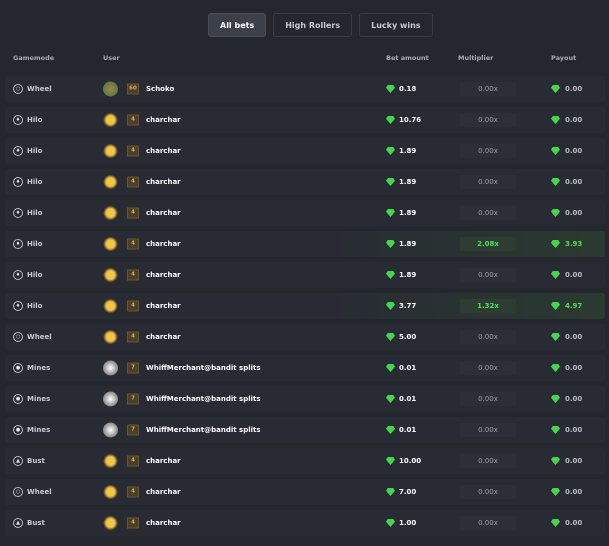  Describe the element at coordinates (408, 306) in the screenshot. I see `bet-amount: 3.77` at that location.